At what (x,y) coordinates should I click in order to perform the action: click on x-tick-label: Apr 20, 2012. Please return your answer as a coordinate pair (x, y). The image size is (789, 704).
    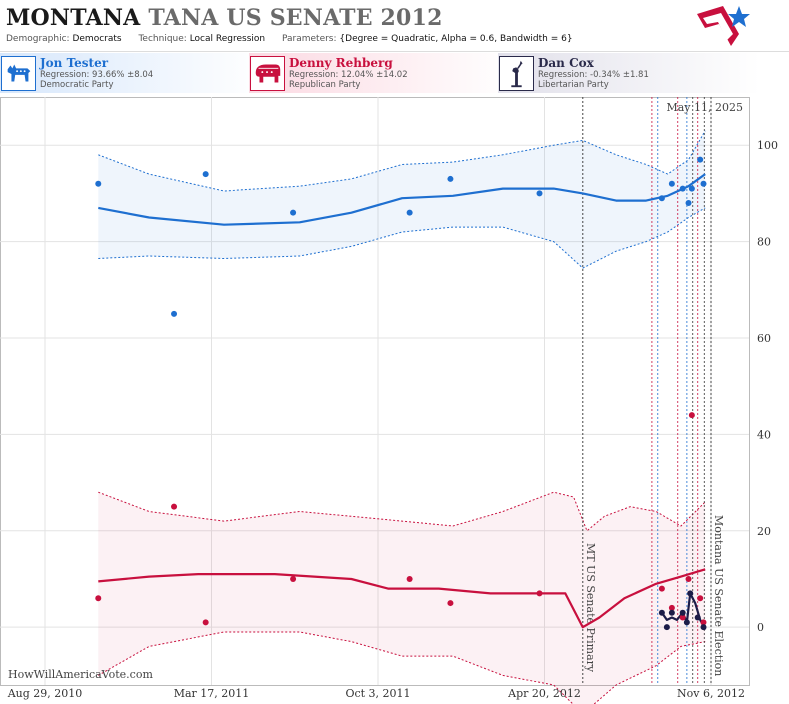
    Looking at the image, I should click on (544, 693).